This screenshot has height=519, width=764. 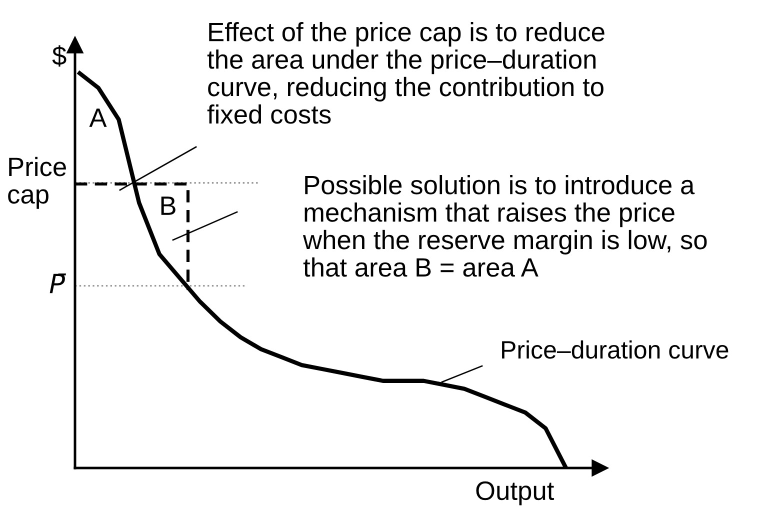 I want to click on annotation: A, so click(x=98, y=117).